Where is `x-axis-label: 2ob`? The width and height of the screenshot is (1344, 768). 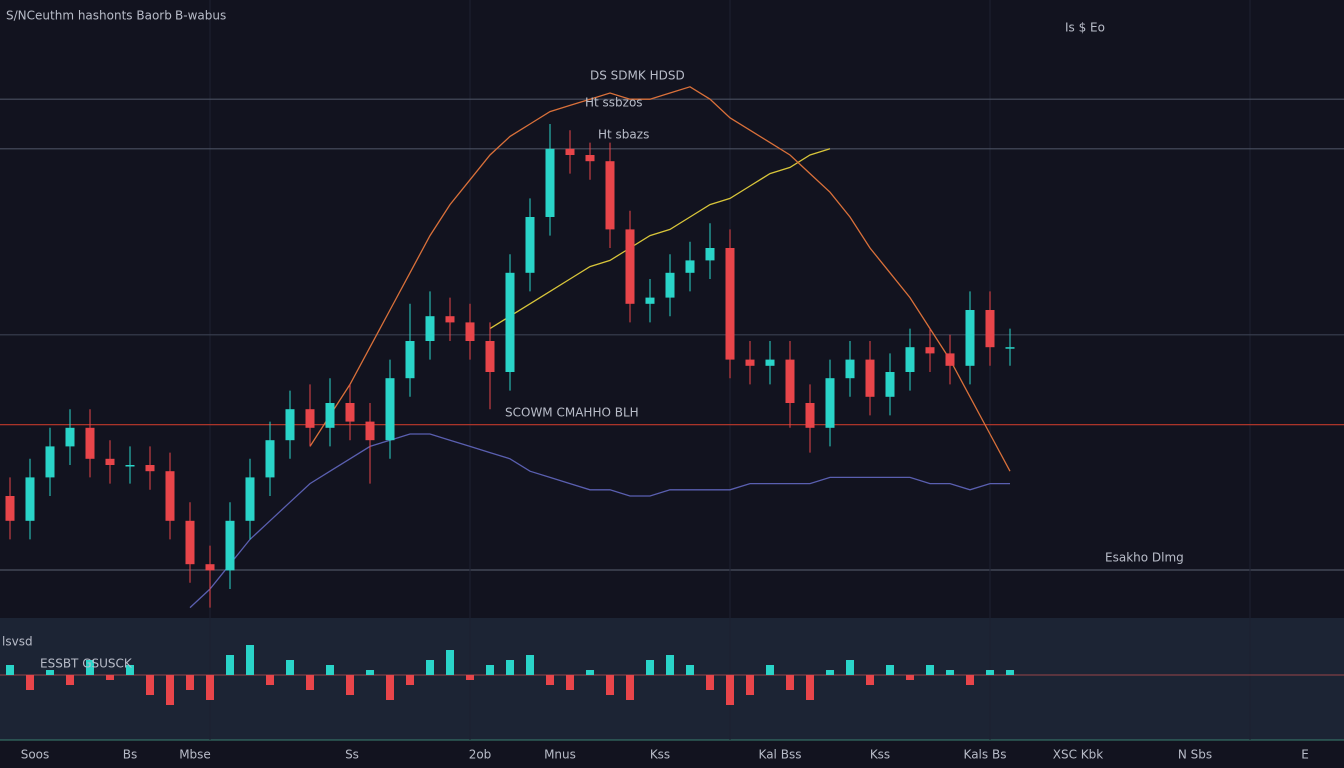
x-axis-label: 2ob is located at coordinates (480, 755).